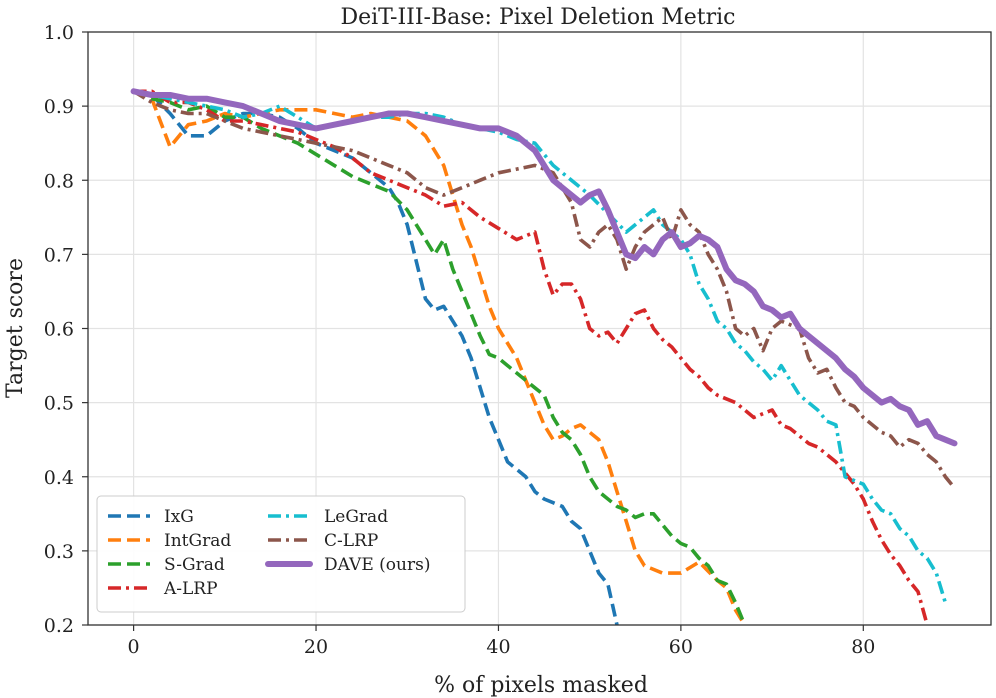  What do you see at coordinates (194, 565) in the screenshot?
I see `legend-label: S-Grad` at bounding box center [194, 565].